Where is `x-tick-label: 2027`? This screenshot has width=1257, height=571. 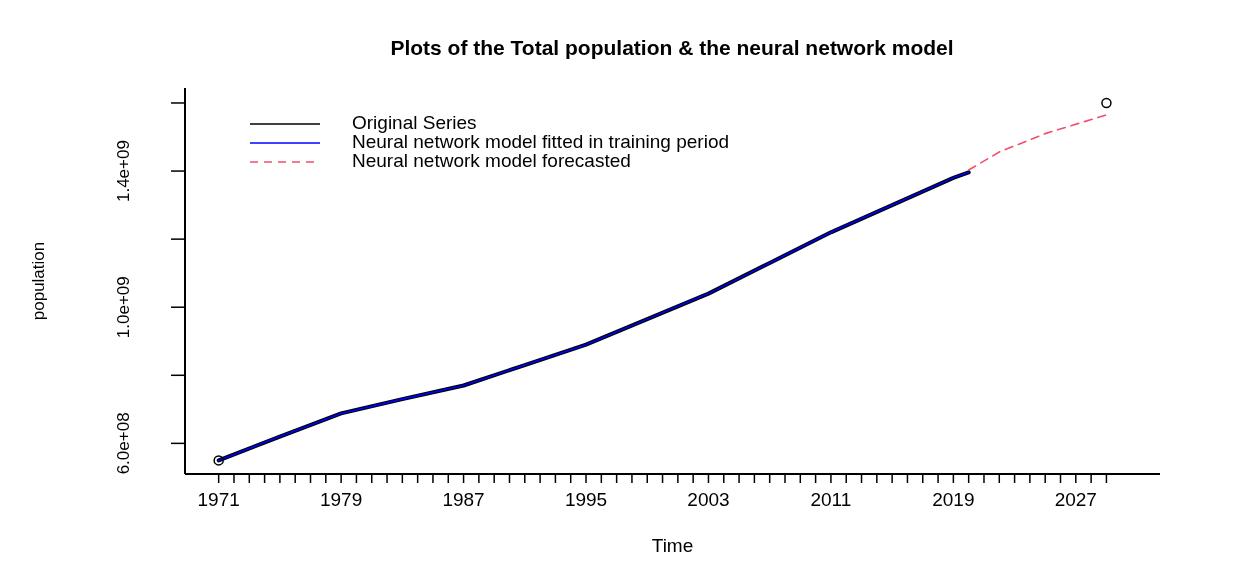
x-tick-label: 2027 is located at coordinates (1075, 499).